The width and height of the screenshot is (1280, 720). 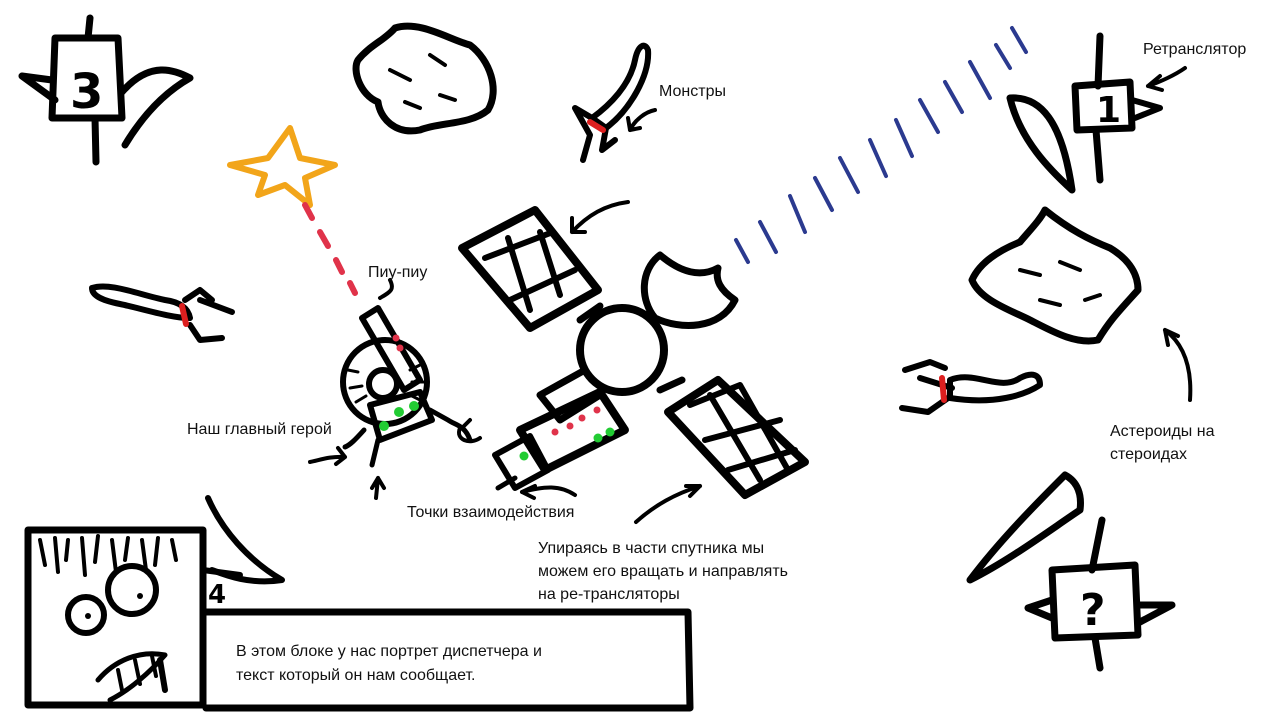 I want to click on signal-waves, so click(x=881, y=145).